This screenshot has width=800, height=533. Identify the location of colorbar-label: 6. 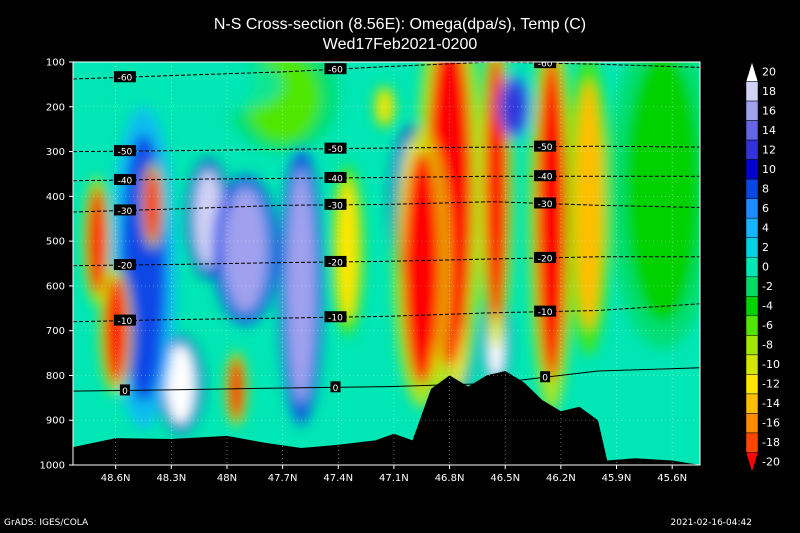
(765, 208).